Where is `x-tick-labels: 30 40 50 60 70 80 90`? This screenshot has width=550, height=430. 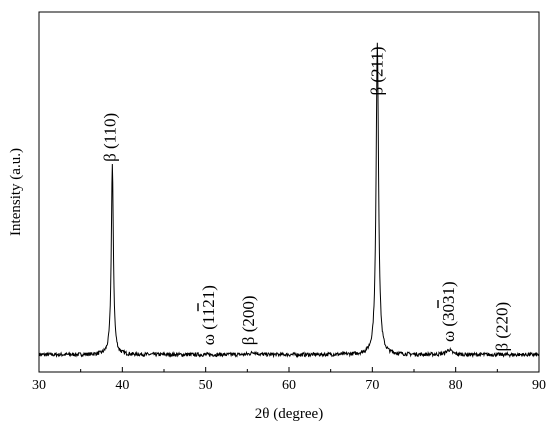
x-tick-labels: 30 40 50 60 70 80 90 is located at coordinates (289, 385).